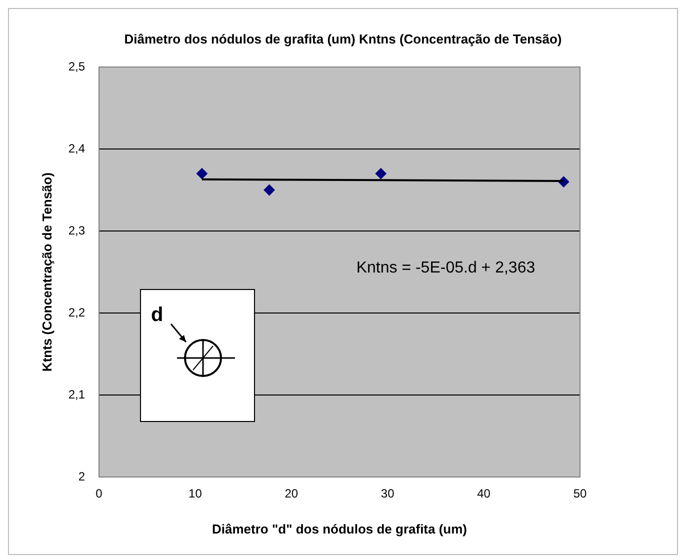  I want to click on x-tick-label: 50, so click(580, 493).